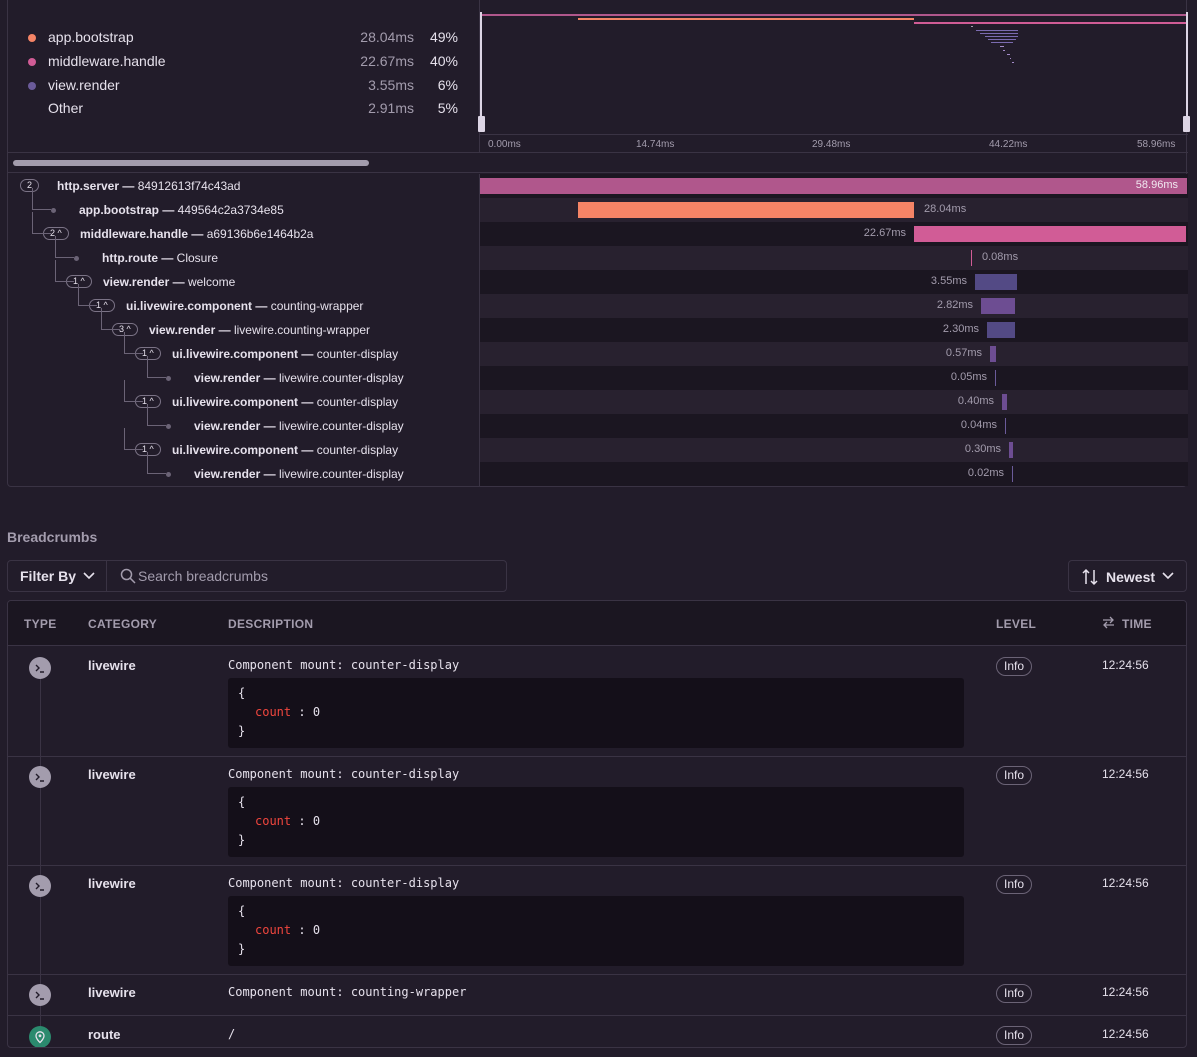 Image resolution: width=1197 pixels, height=1057 pixels. What do you see at coordinates (481, 124) in the screenshot?
I see `minimap-left-grip` at bounding box center [481, 124].